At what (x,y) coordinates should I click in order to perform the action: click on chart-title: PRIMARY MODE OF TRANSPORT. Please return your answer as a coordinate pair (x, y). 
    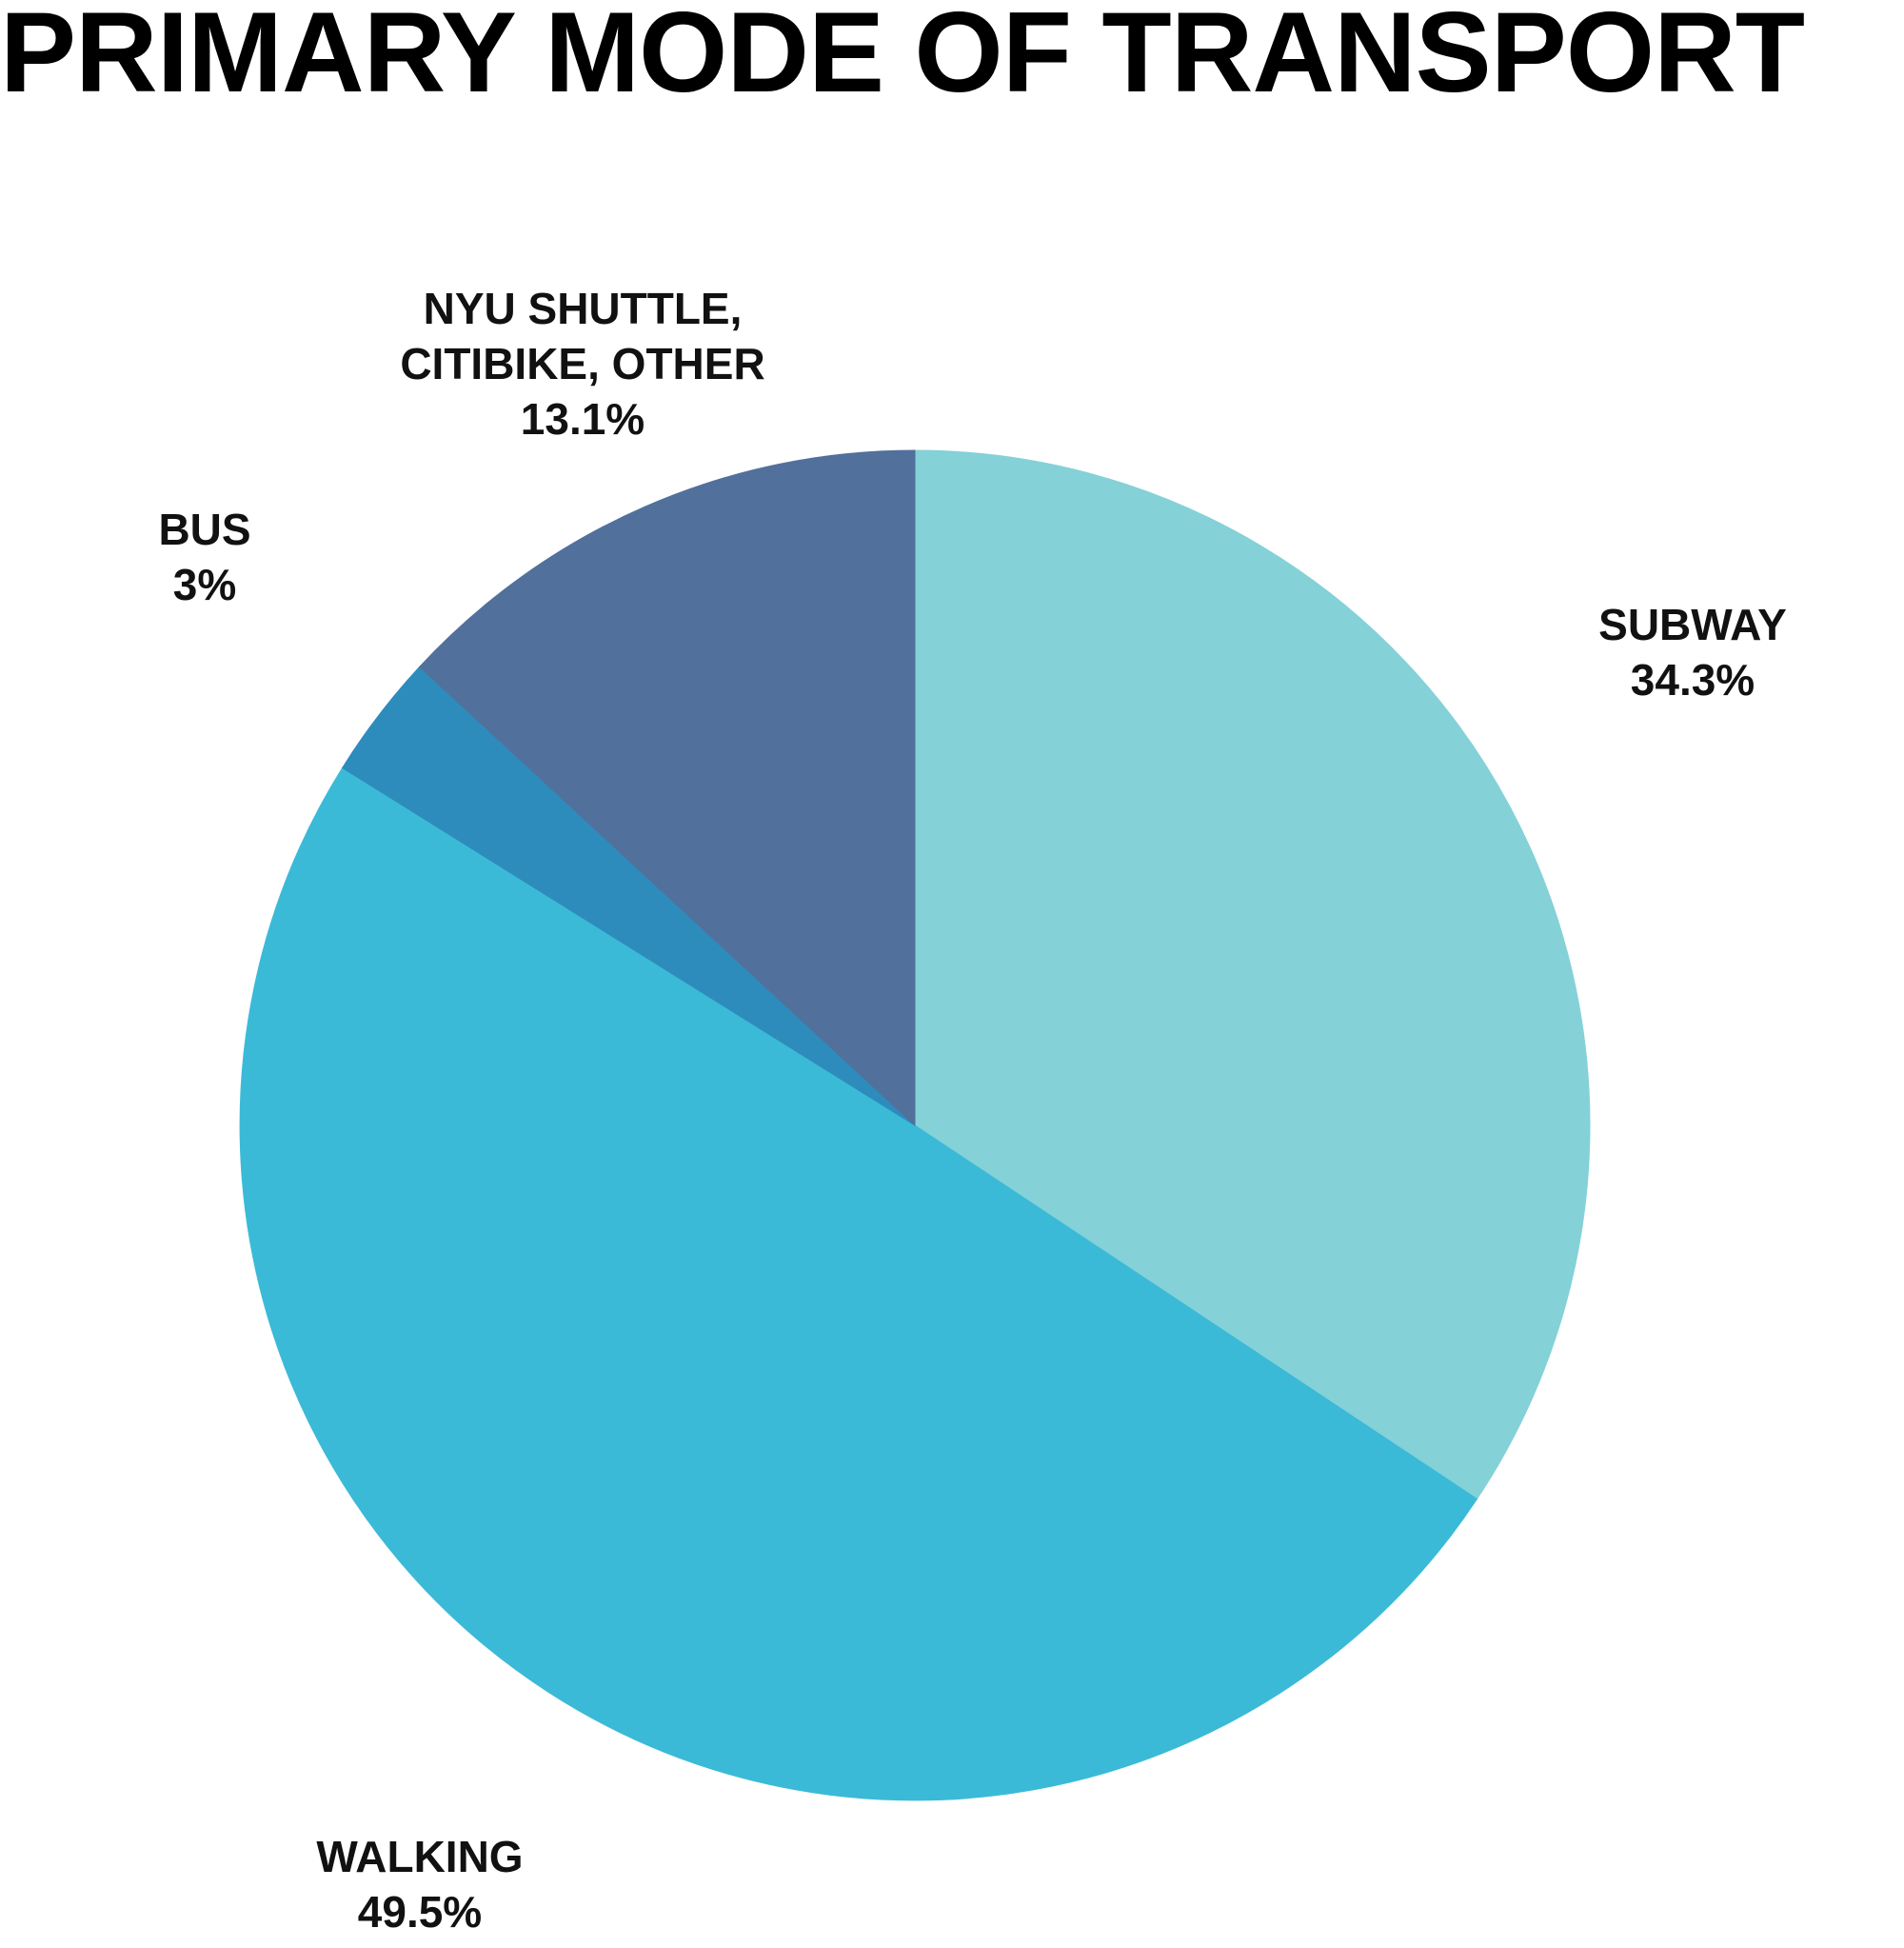
    Looking at the image, I should click on (902, 58).